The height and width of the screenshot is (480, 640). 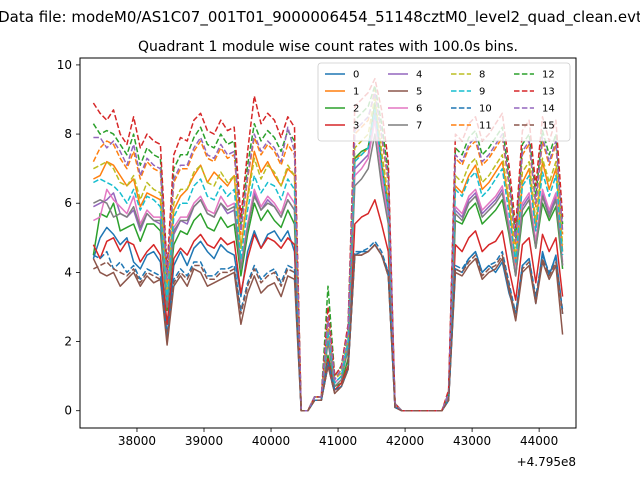 What do you see at coordinates (356, 75) in the screenshot?
I see `legend-label-0: 0` at bounding box center [356, 75].